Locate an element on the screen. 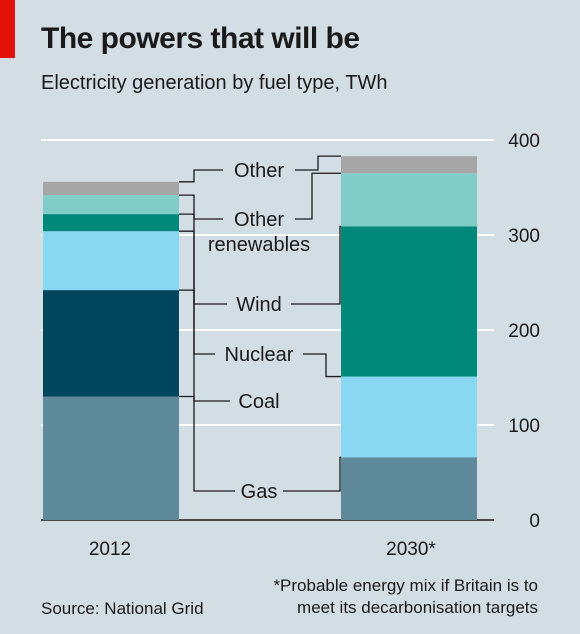 The image size is (580, 634). y-tick-label: 300 is located at coordinates (524, 236).